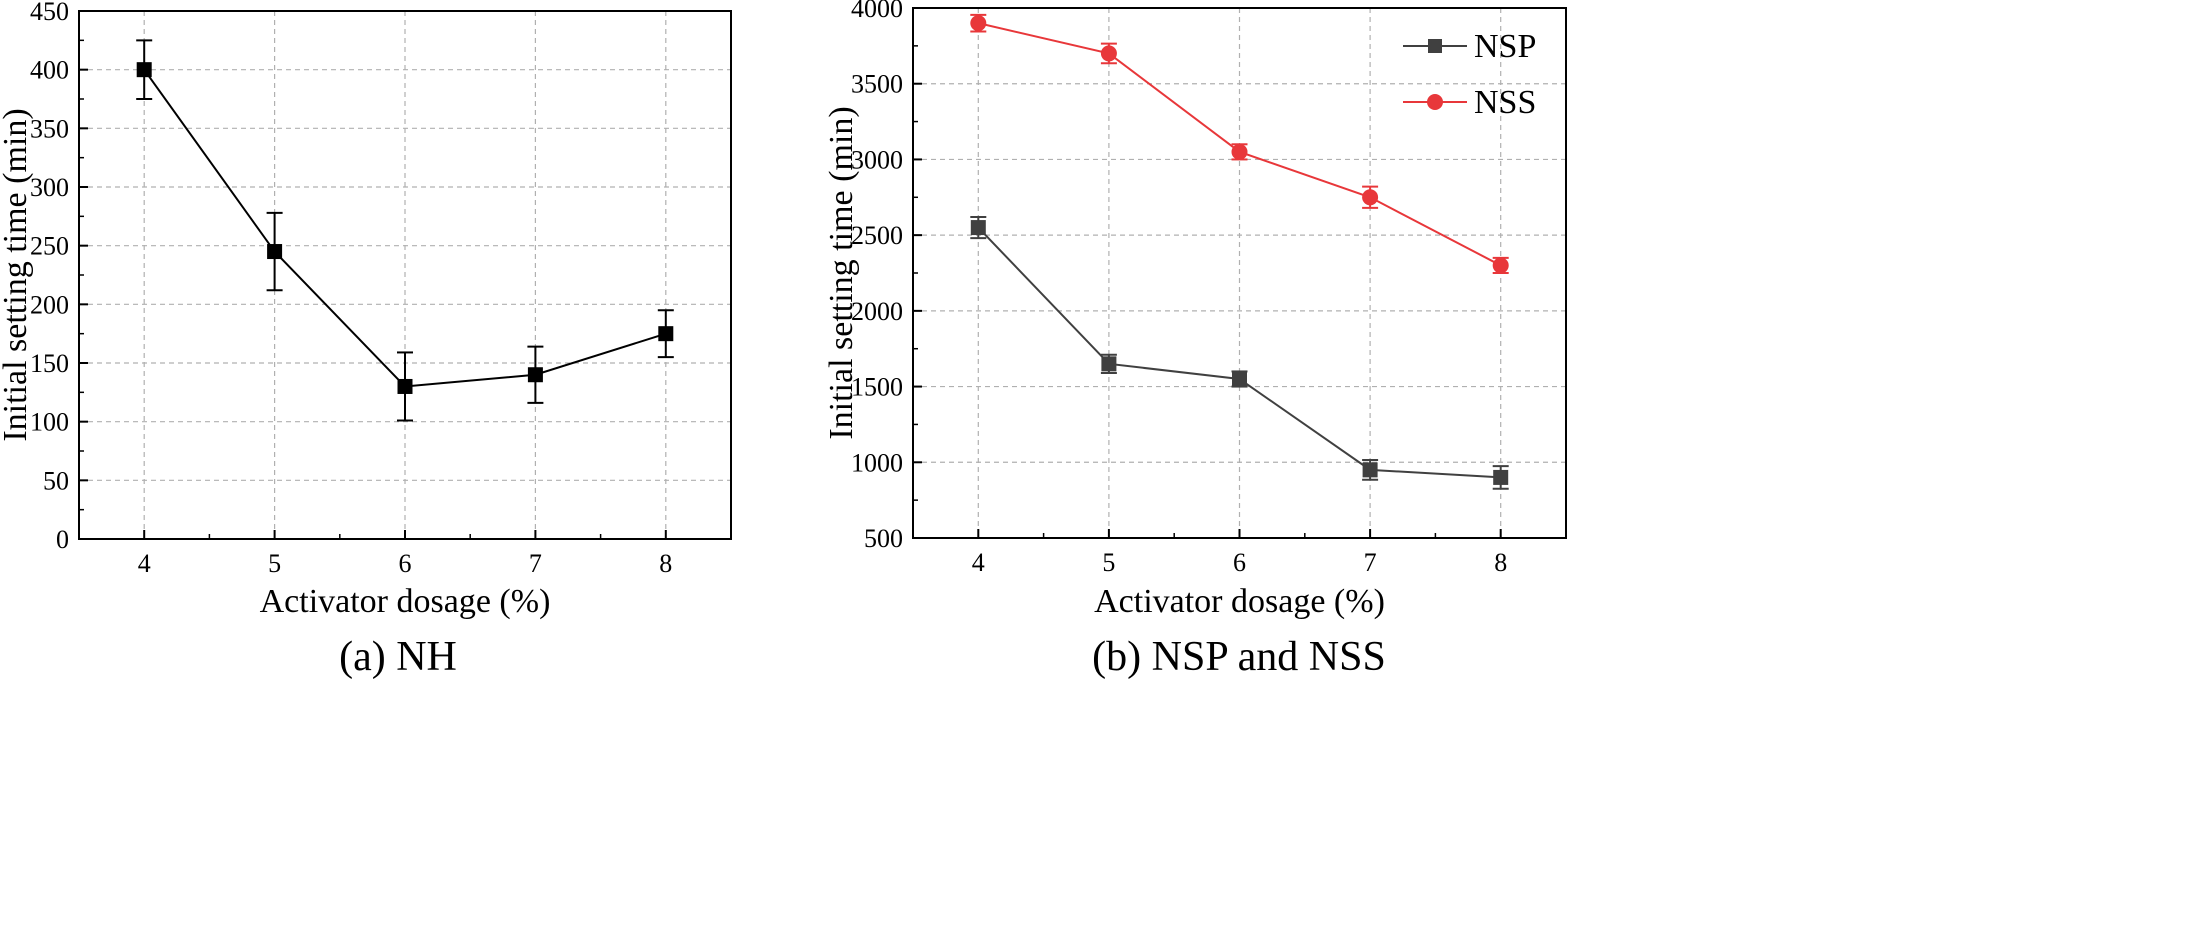  Describe the element at coordinates (49, 277) in the screenshot. I see `y-tick-labels: 0 50 100 150 200 250 300 350 400 450` at that location.